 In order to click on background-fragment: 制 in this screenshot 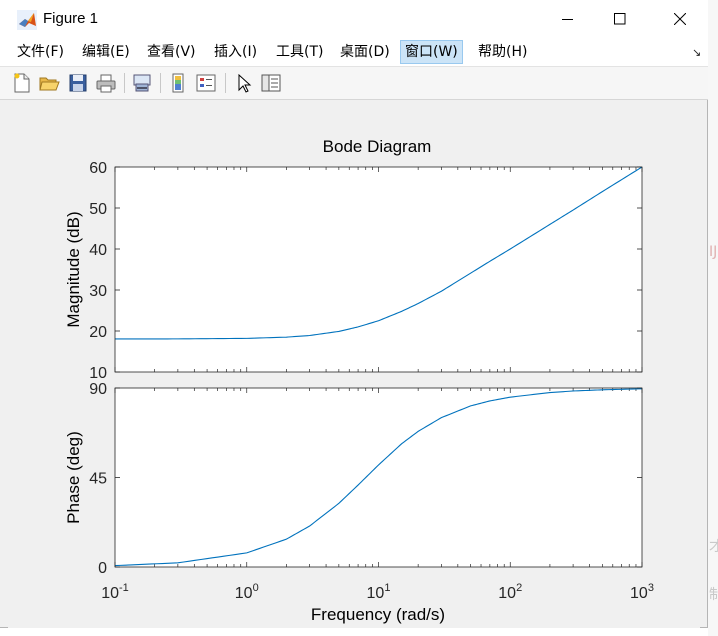, I will do `click(713, 595)`.